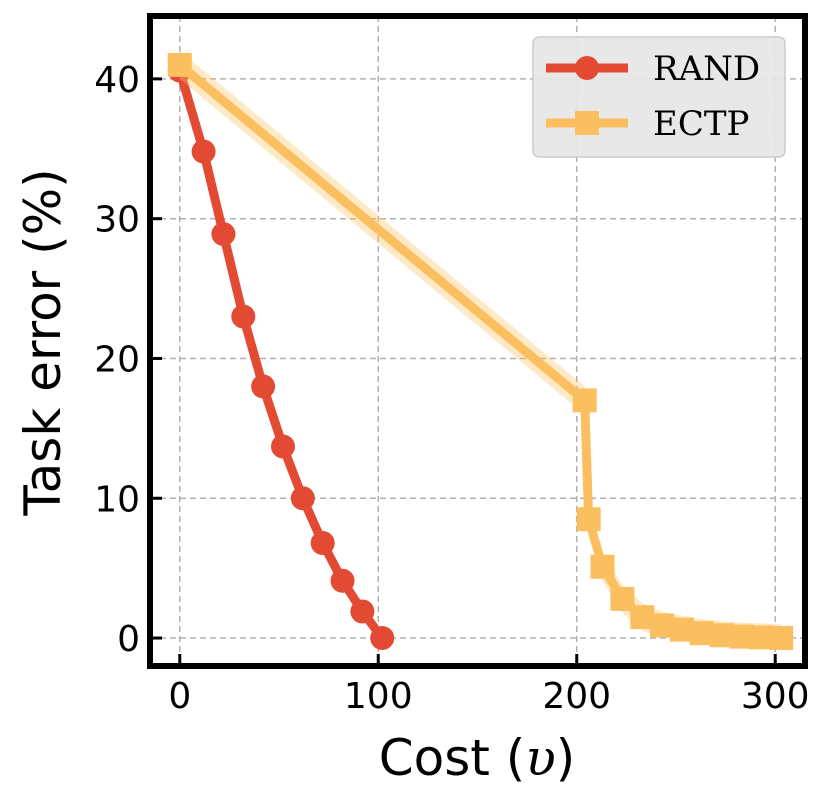 This screenshot has width=831, height=804. I want to click on y-tick-label: 0, so click(128, 639).